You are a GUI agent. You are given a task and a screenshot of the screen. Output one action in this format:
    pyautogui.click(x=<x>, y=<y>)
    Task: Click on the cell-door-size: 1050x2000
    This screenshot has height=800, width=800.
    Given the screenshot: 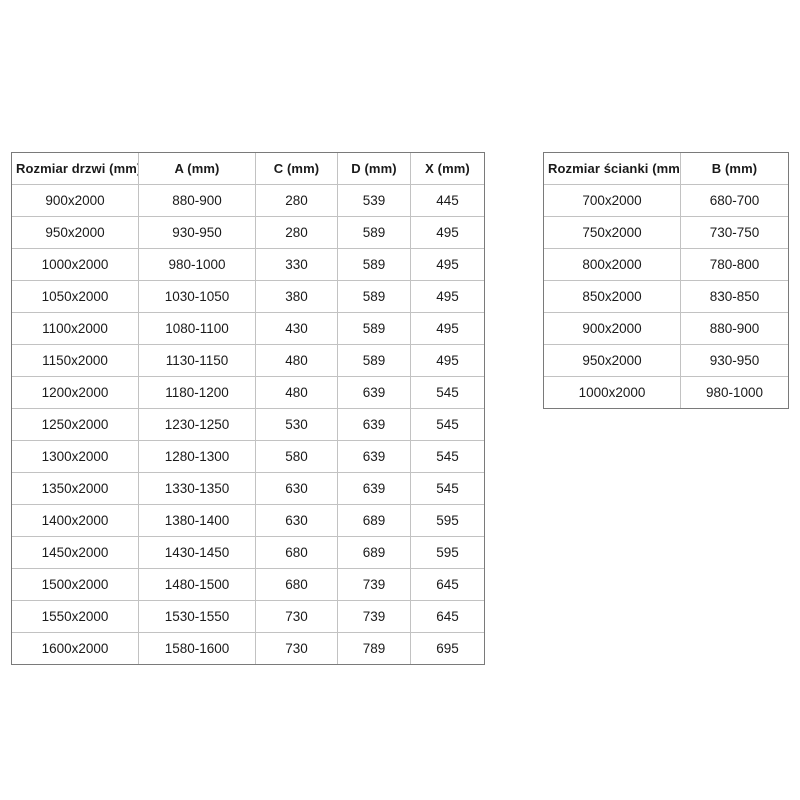 What is the action you would take?
    pyautogui.click(x=75, y=296)
    